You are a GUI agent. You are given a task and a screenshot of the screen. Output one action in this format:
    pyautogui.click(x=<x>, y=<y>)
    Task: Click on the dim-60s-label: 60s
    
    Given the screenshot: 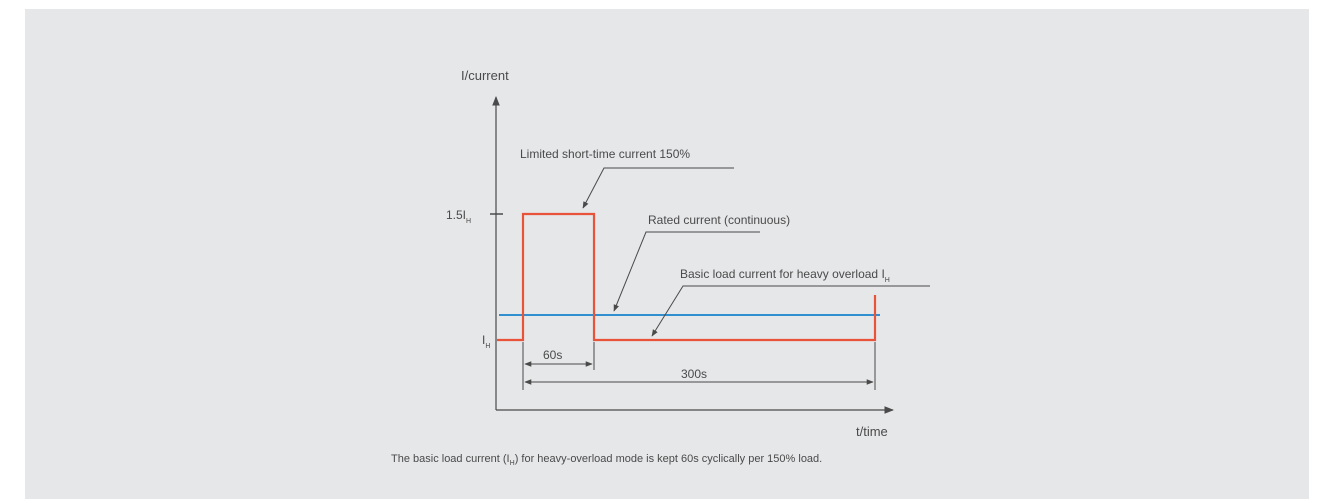 What is the action you would take?
    pyautogui.click(x=552, y=355)
    